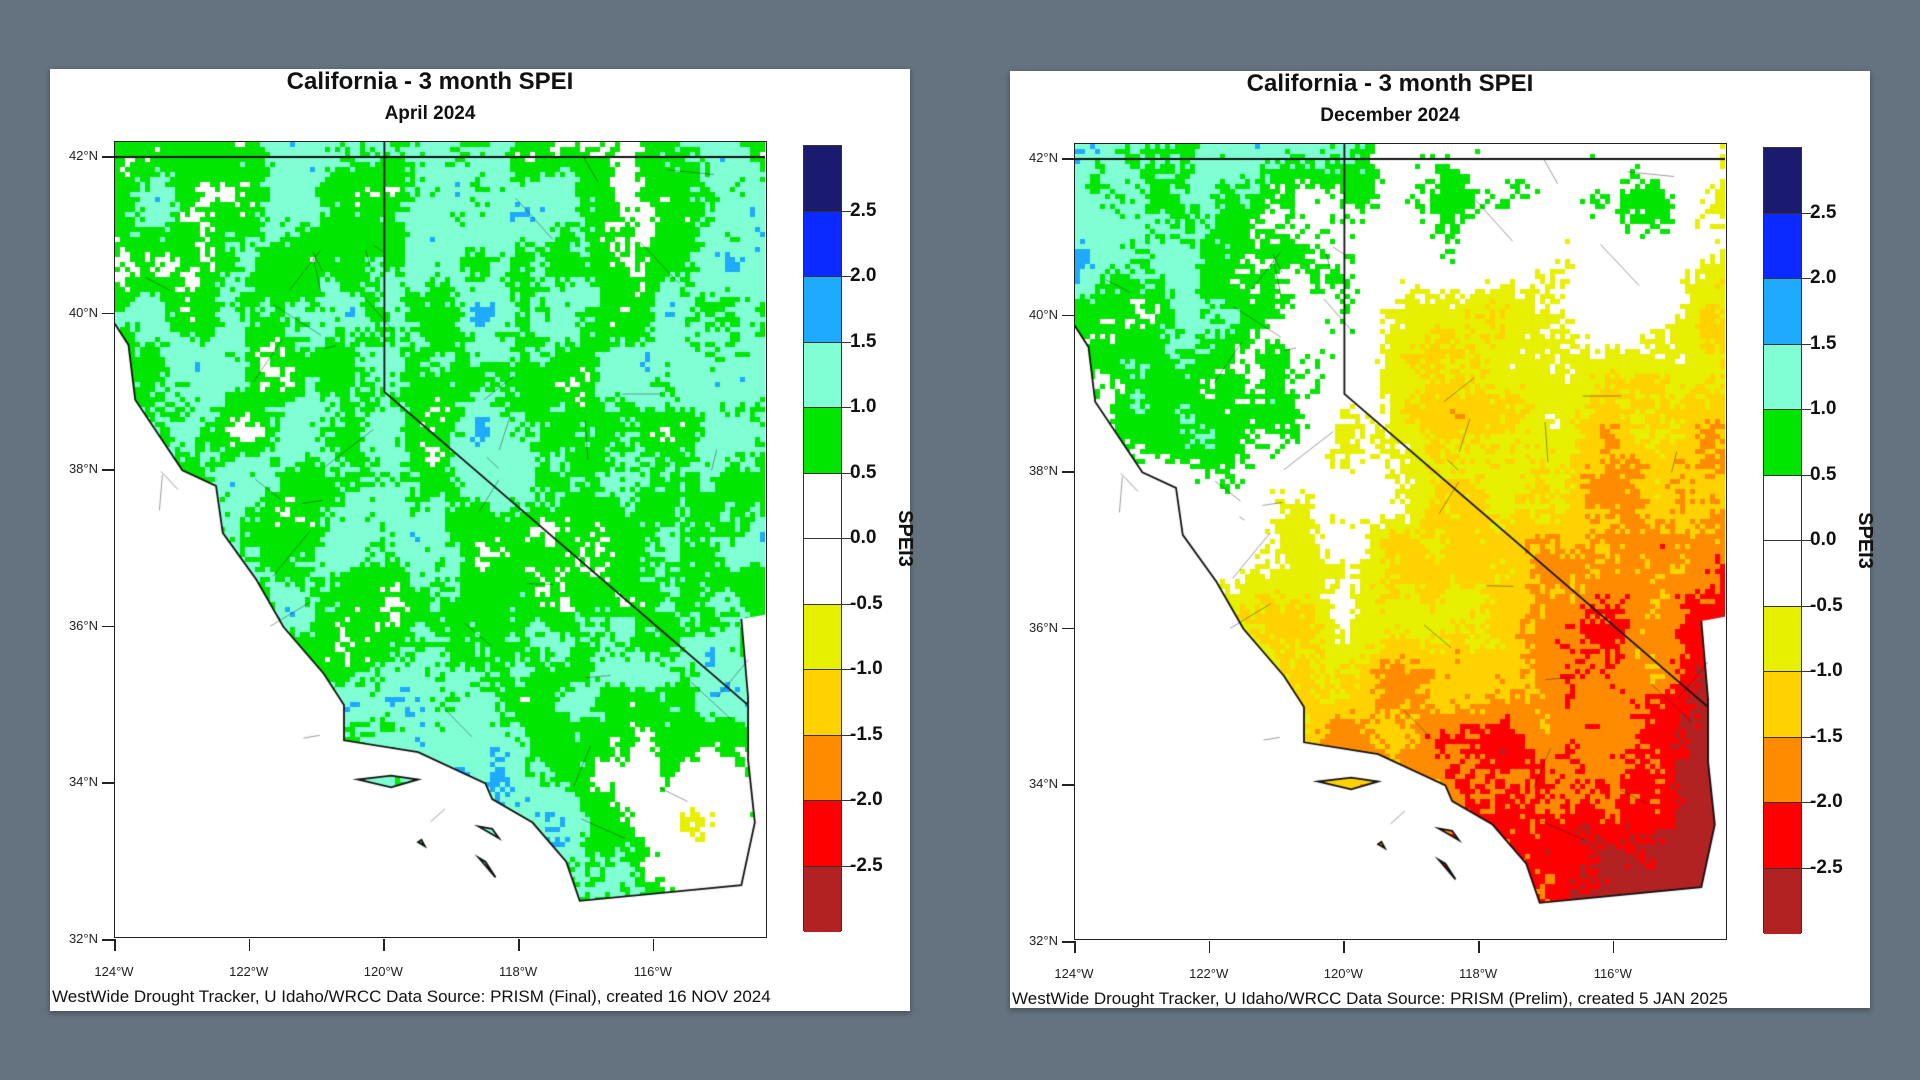 Image resolution: width=1920 pixels, height=1080 pixels. Describe the element at coordinates (1043, 471) in the screenshot. I see `lat-label: 38°N` at that location.